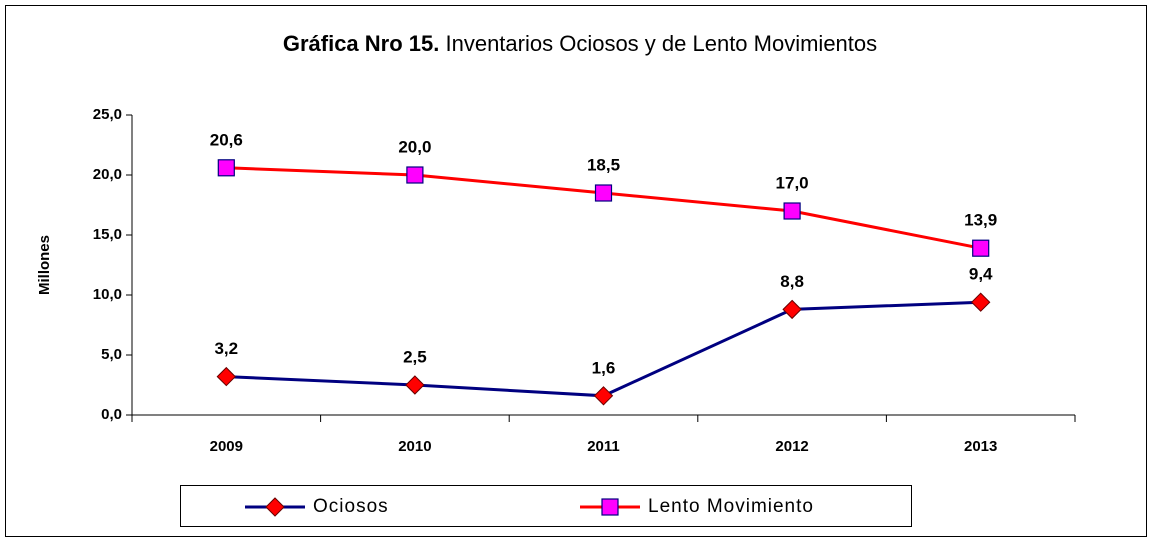  I want to click on data-label: 18,5, so click(603, 164).